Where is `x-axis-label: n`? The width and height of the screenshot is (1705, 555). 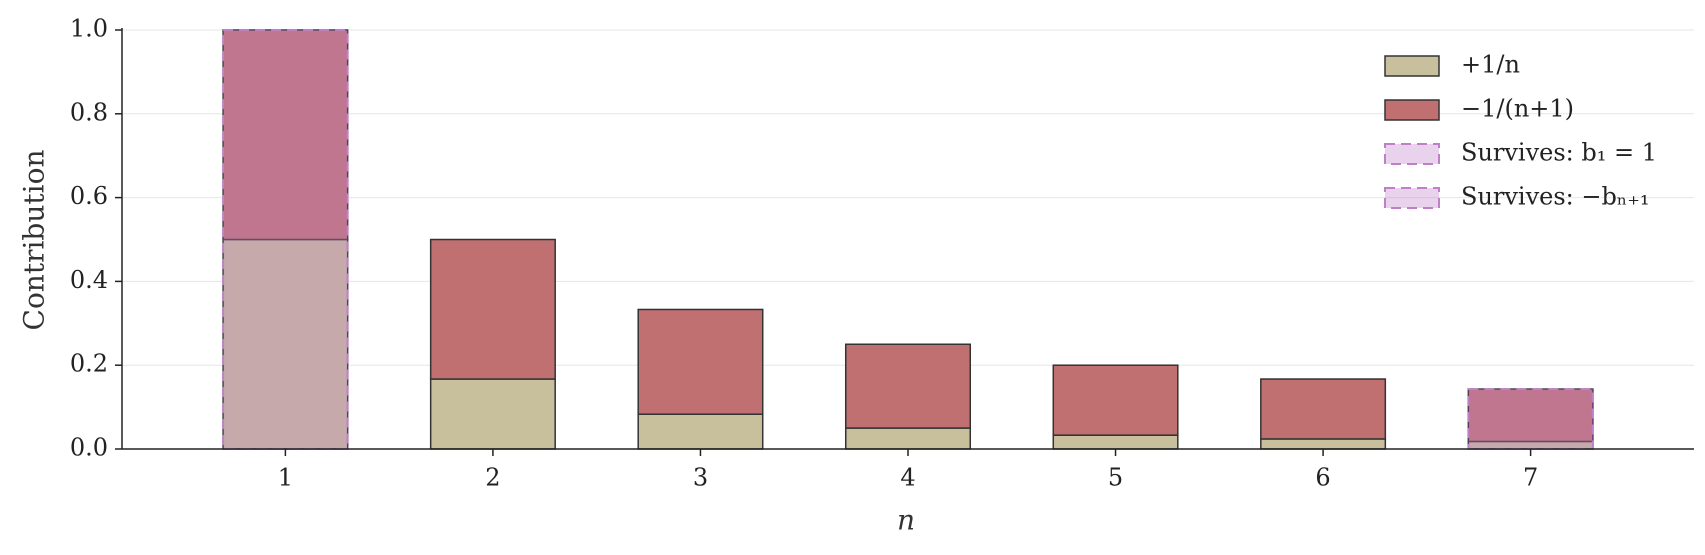 x-axis-label: n is located at coordinates (906, 520).